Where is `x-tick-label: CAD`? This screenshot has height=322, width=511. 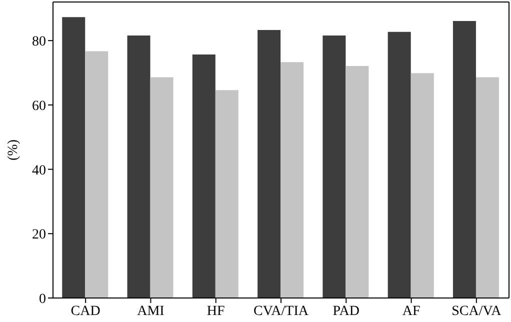
x-tick-label: CAD is located at coordinates (85, 311).